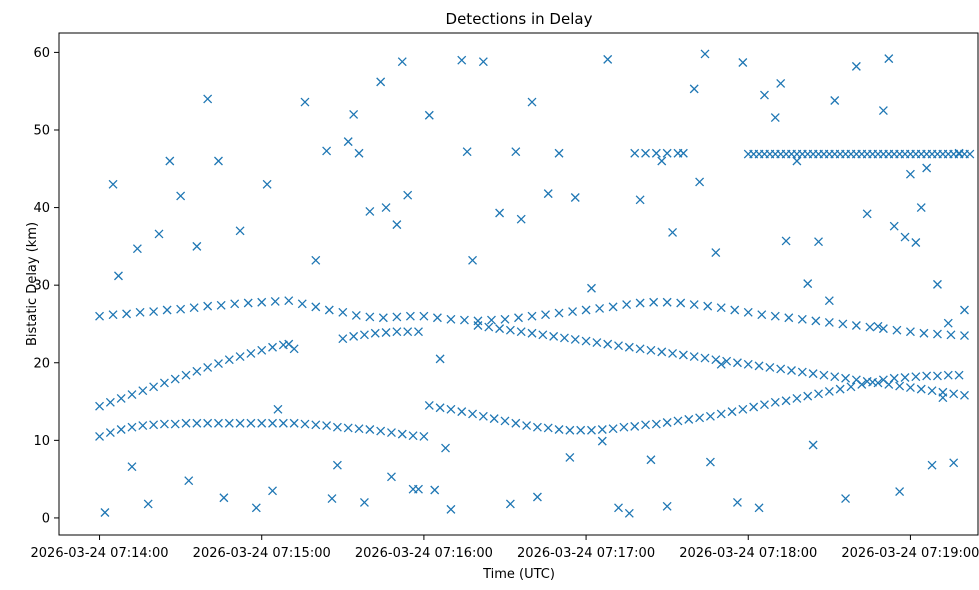  I want to click on x-axis-label: Time (UTC), so click(518, 574).